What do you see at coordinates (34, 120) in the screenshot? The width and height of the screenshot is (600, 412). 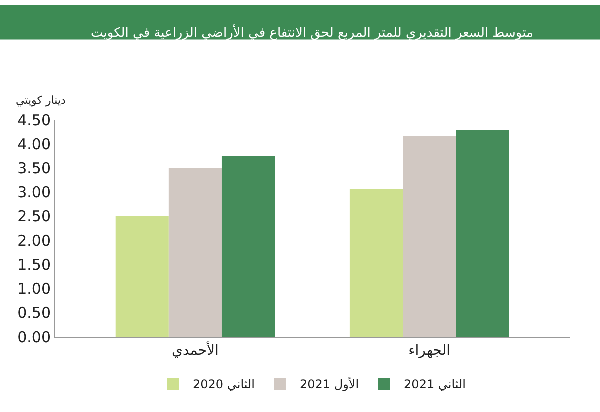 I see `y-tick-label: 4.50` at bounding box center [34, 120].